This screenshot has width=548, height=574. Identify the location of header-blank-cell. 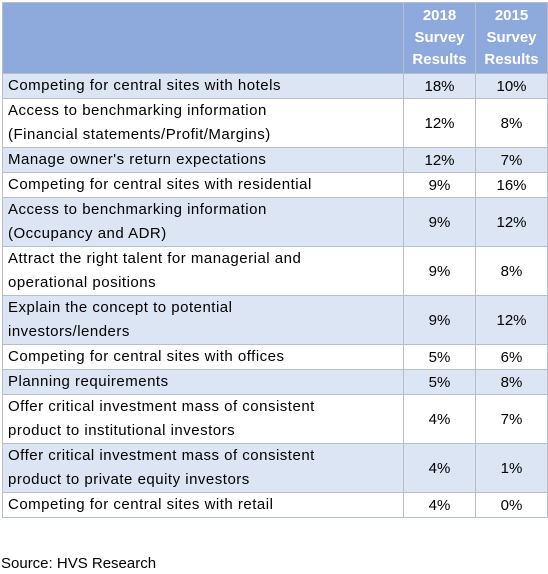
(203, 38).